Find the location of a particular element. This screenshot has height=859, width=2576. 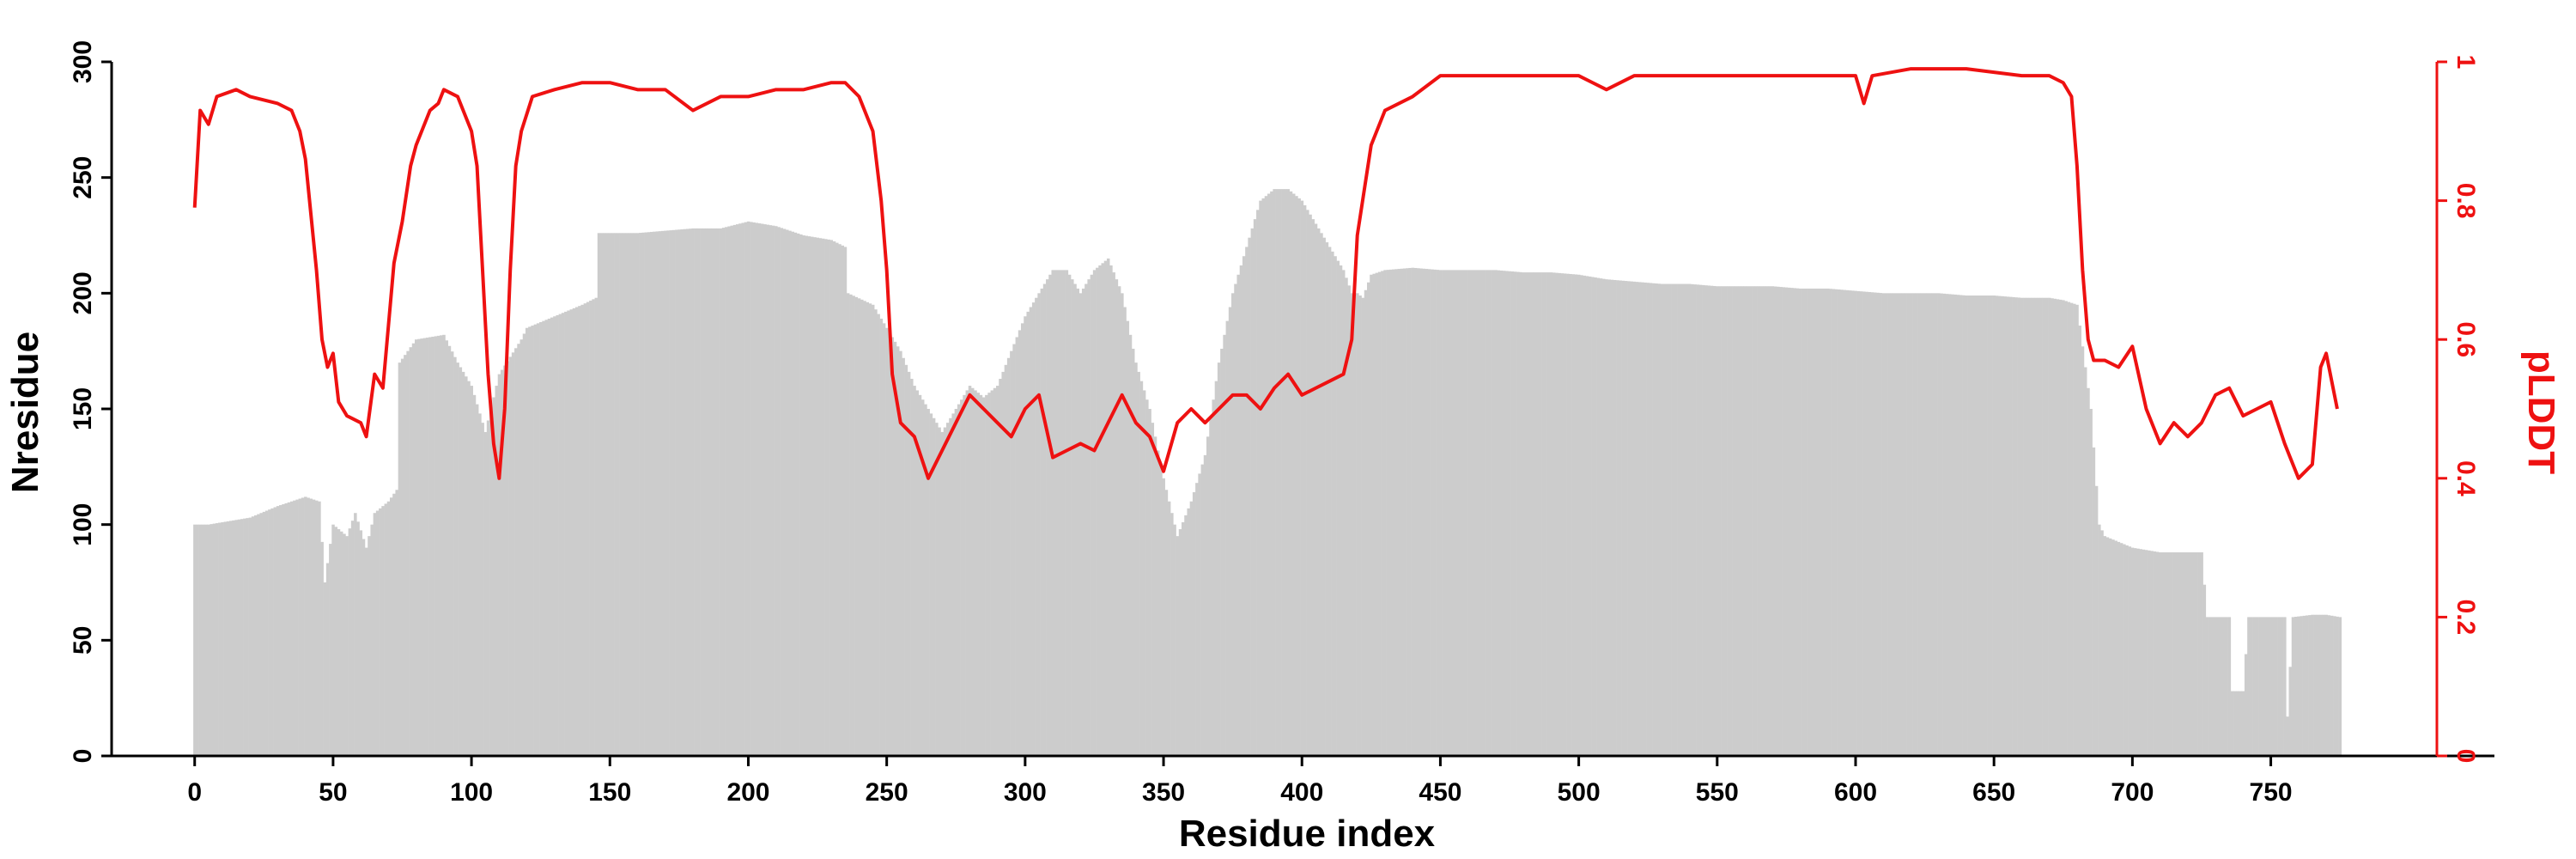

x-tick-label: 150 is located at coordinates (609, 793).